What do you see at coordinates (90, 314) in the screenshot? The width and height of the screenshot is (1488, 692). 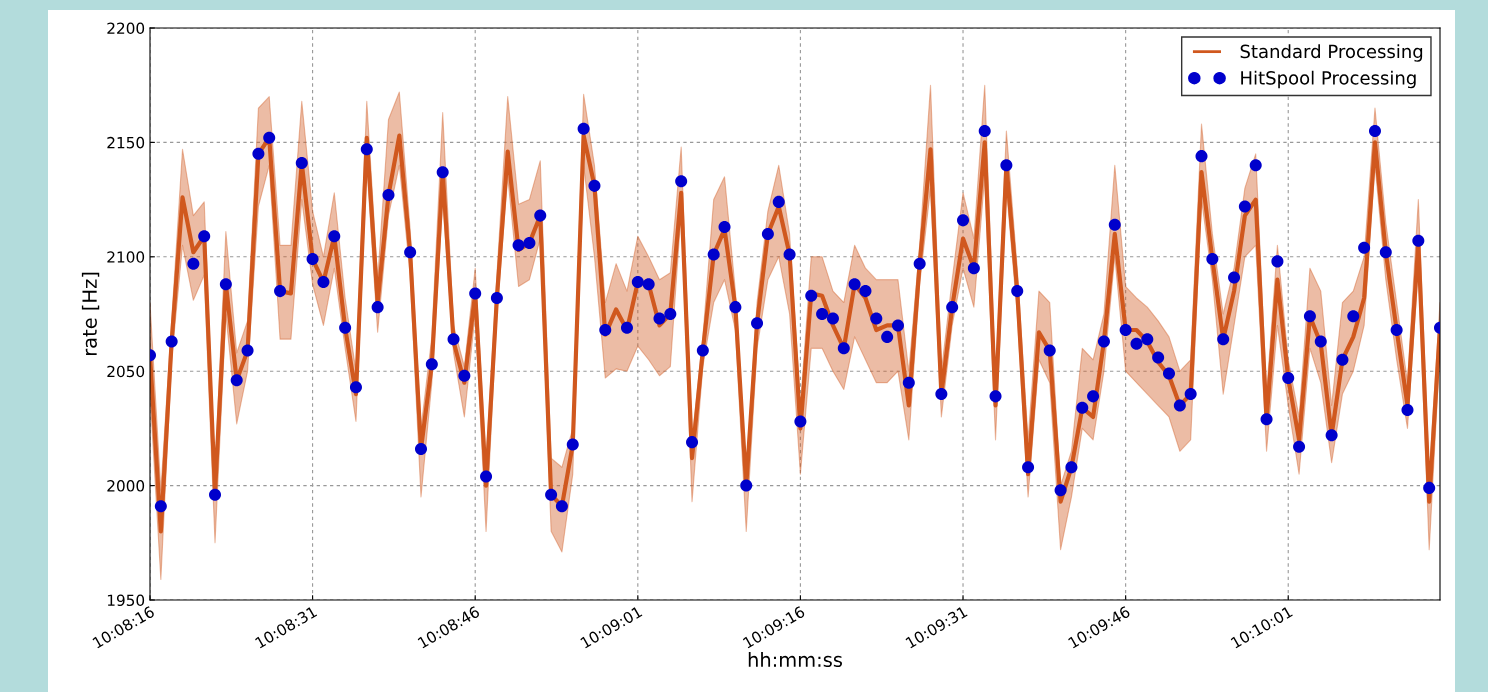 I see `y-axis-title: rate [Hz]` at bounding box center [90, 314].